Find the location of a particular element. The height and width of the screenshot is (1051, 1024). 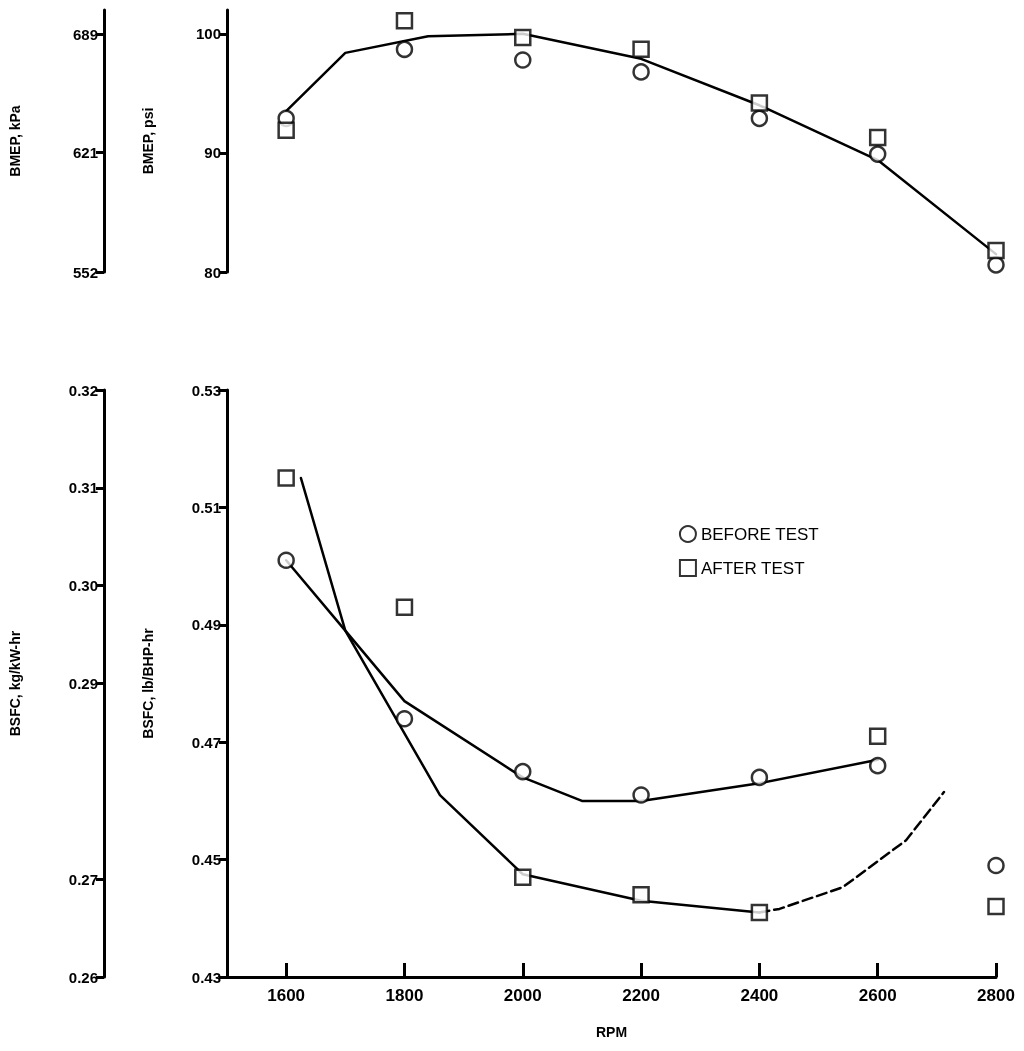

y-axis-title: BMEP, psi is located at coordinates (148, 141).